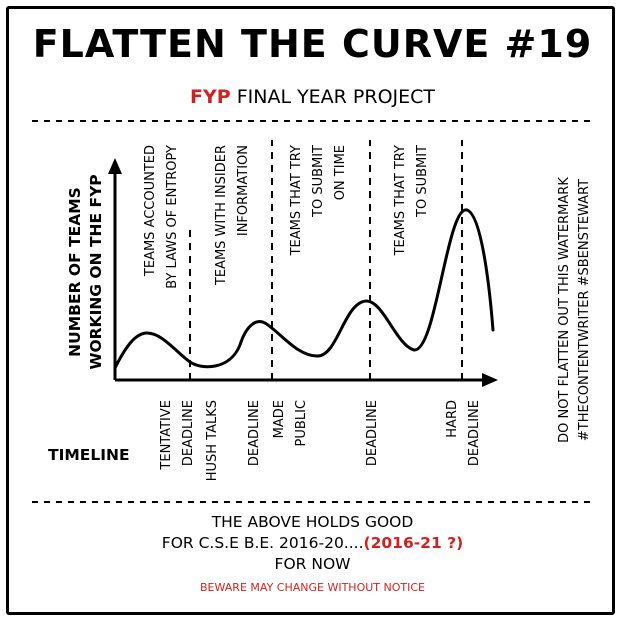  What do you see at coordinates (301, 423) in the screenshot?
I see `marker-made-public-line2: PUBLIC` at bounding box center [301, 423].